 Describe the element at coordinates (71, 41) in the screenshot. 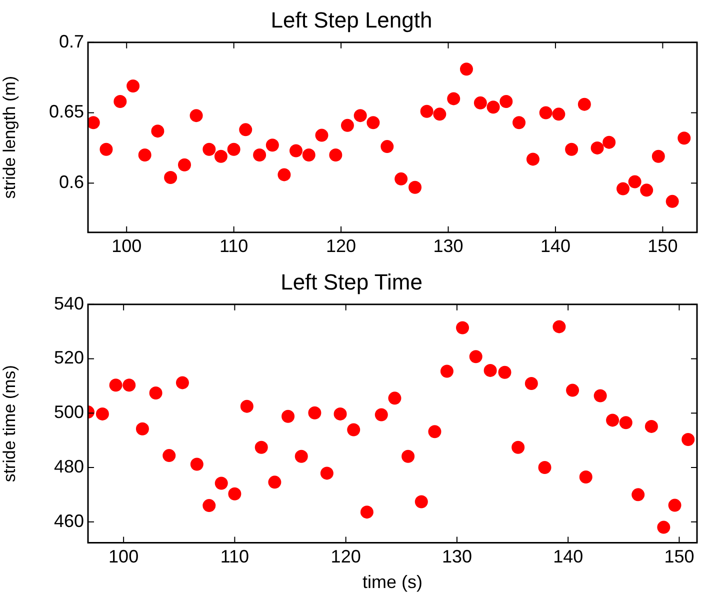

I see `y-tick-label: 0.7` at that location.